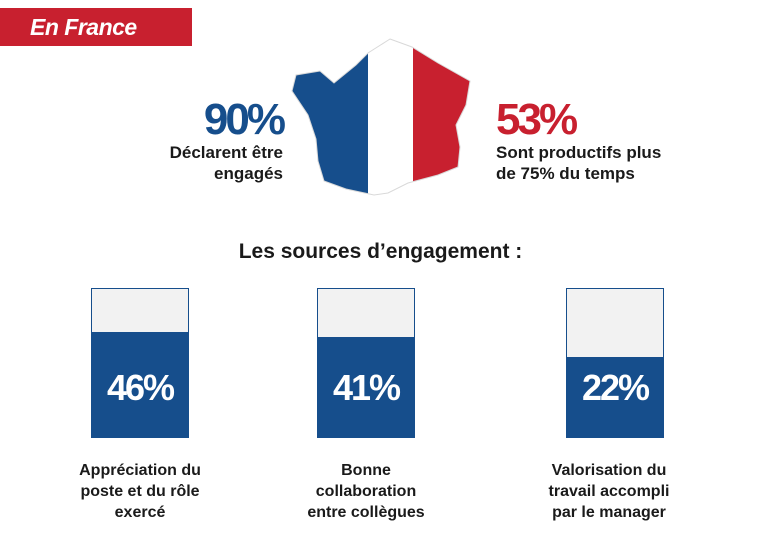  I want to click on productive-stat-line1: Sont productifs plus, so click(579, 152).